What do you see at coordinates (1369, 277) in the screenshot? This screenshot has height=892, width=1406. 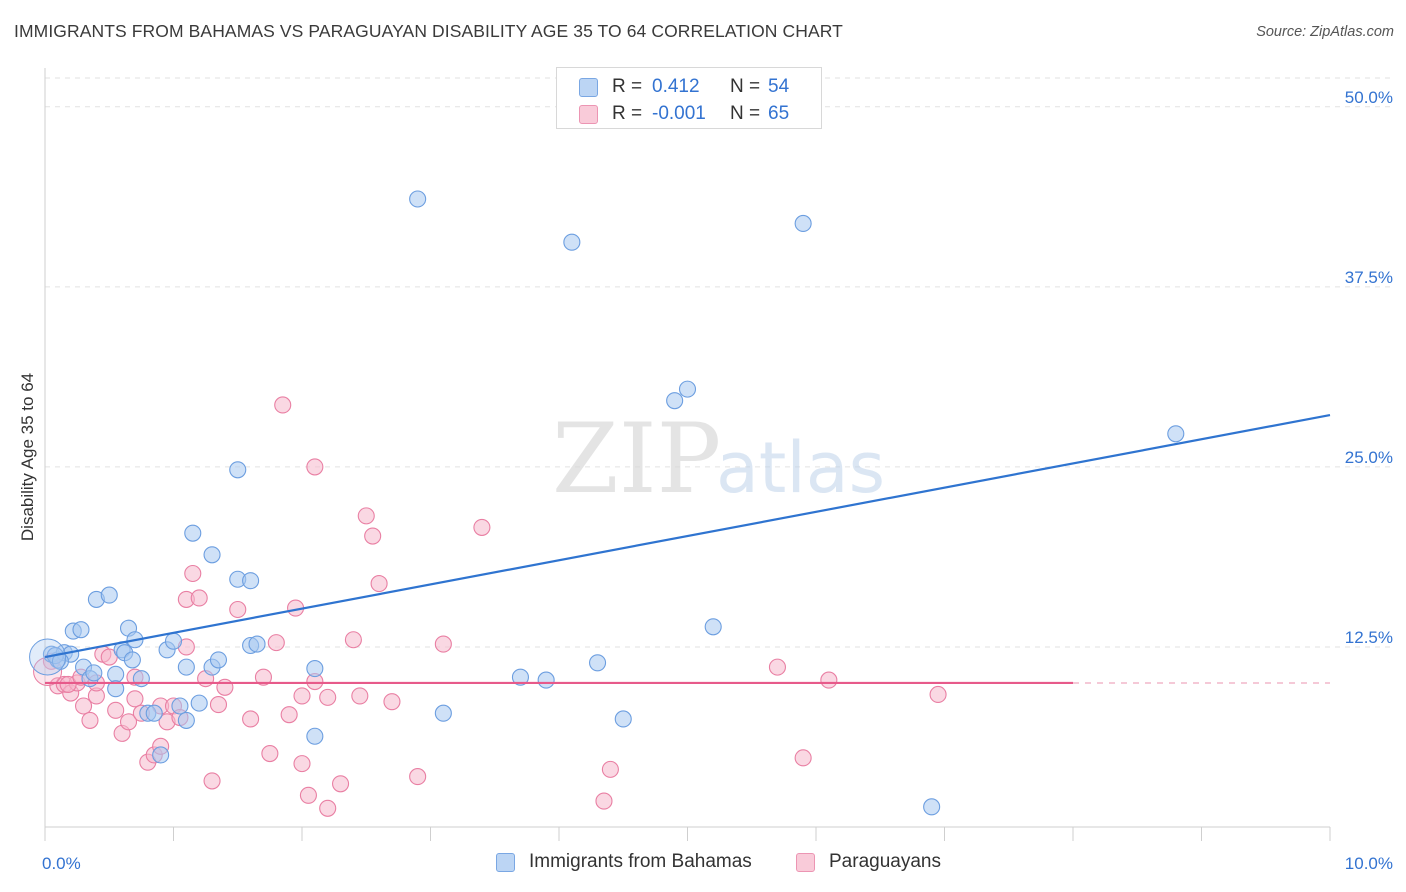 I see `y-tick-label: 37.5%` at bounding box center [1369, 277].